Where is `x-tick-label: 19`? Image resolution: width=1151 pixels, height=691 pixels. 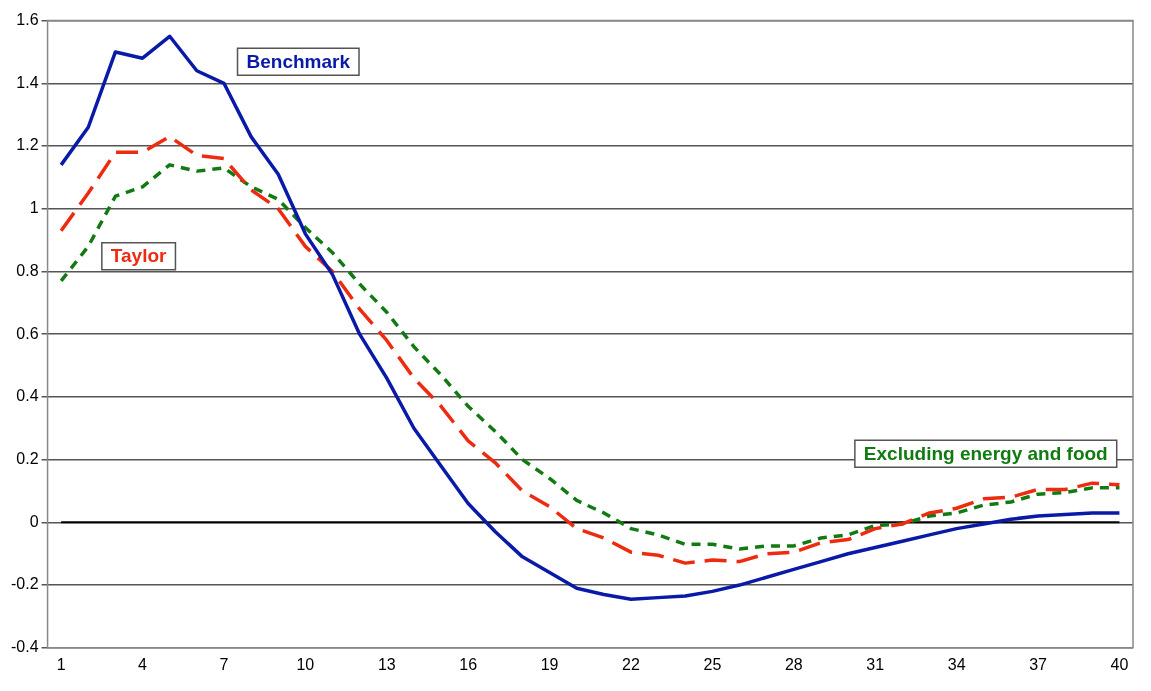 x-tick-label: 19 is located at coordinates (549, 664).